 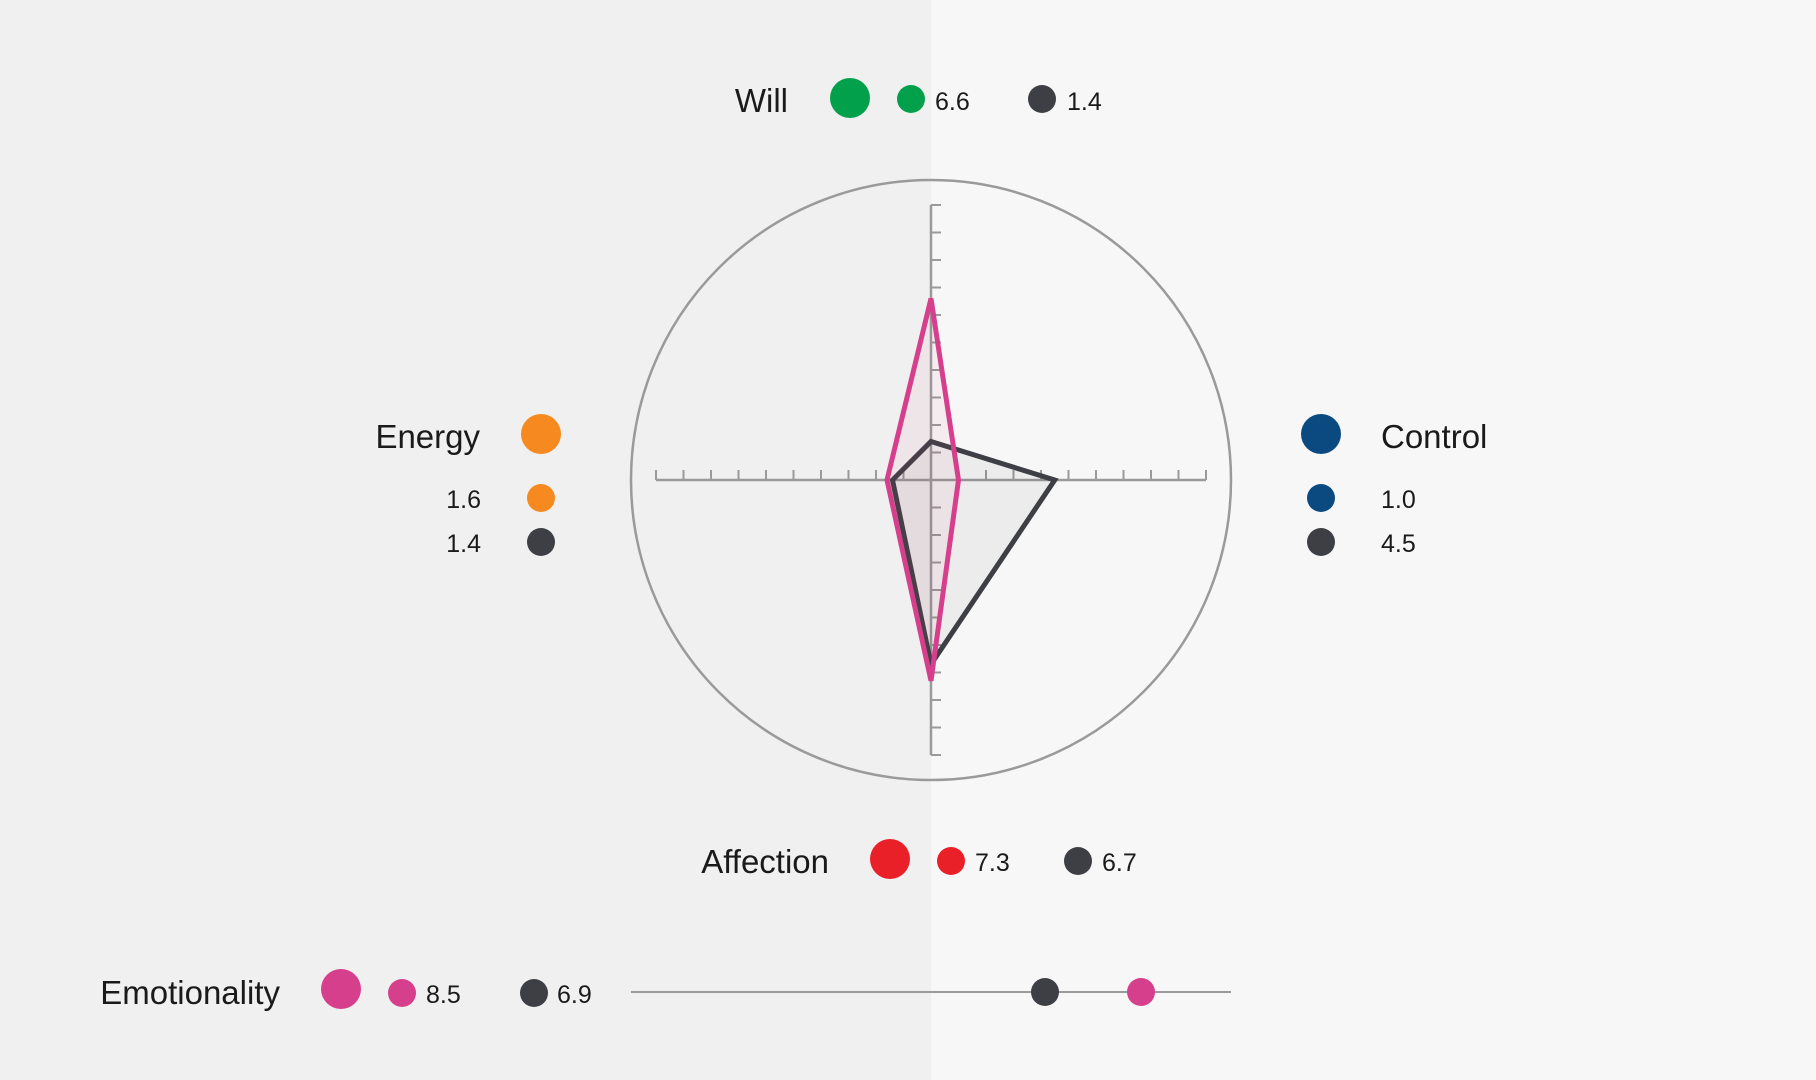 What do you see at coordinates (541, 542) in the screenshot?
I see `energy-comparison-marker` at bounding box center [541, 542].